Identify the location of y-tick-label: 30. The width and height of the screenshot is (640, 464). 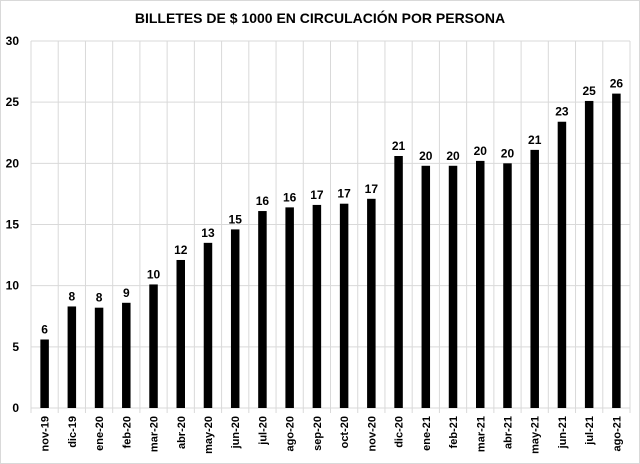
(13, 41).